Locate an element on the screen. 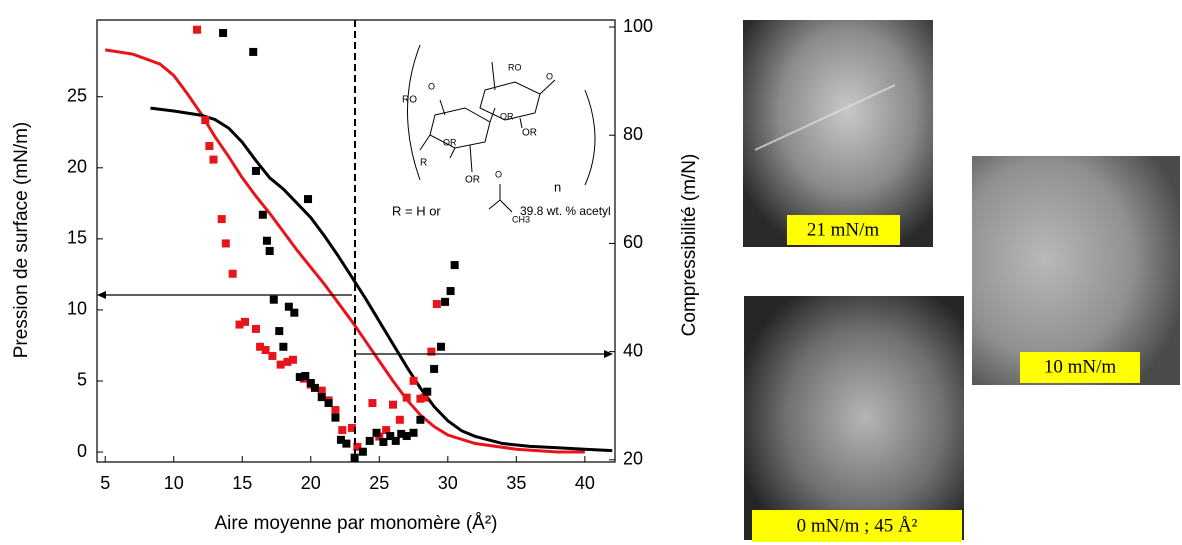 This screenshot has width=1182, height=545. photo-label: 21 mN/m is located at coordinates (843, 229).